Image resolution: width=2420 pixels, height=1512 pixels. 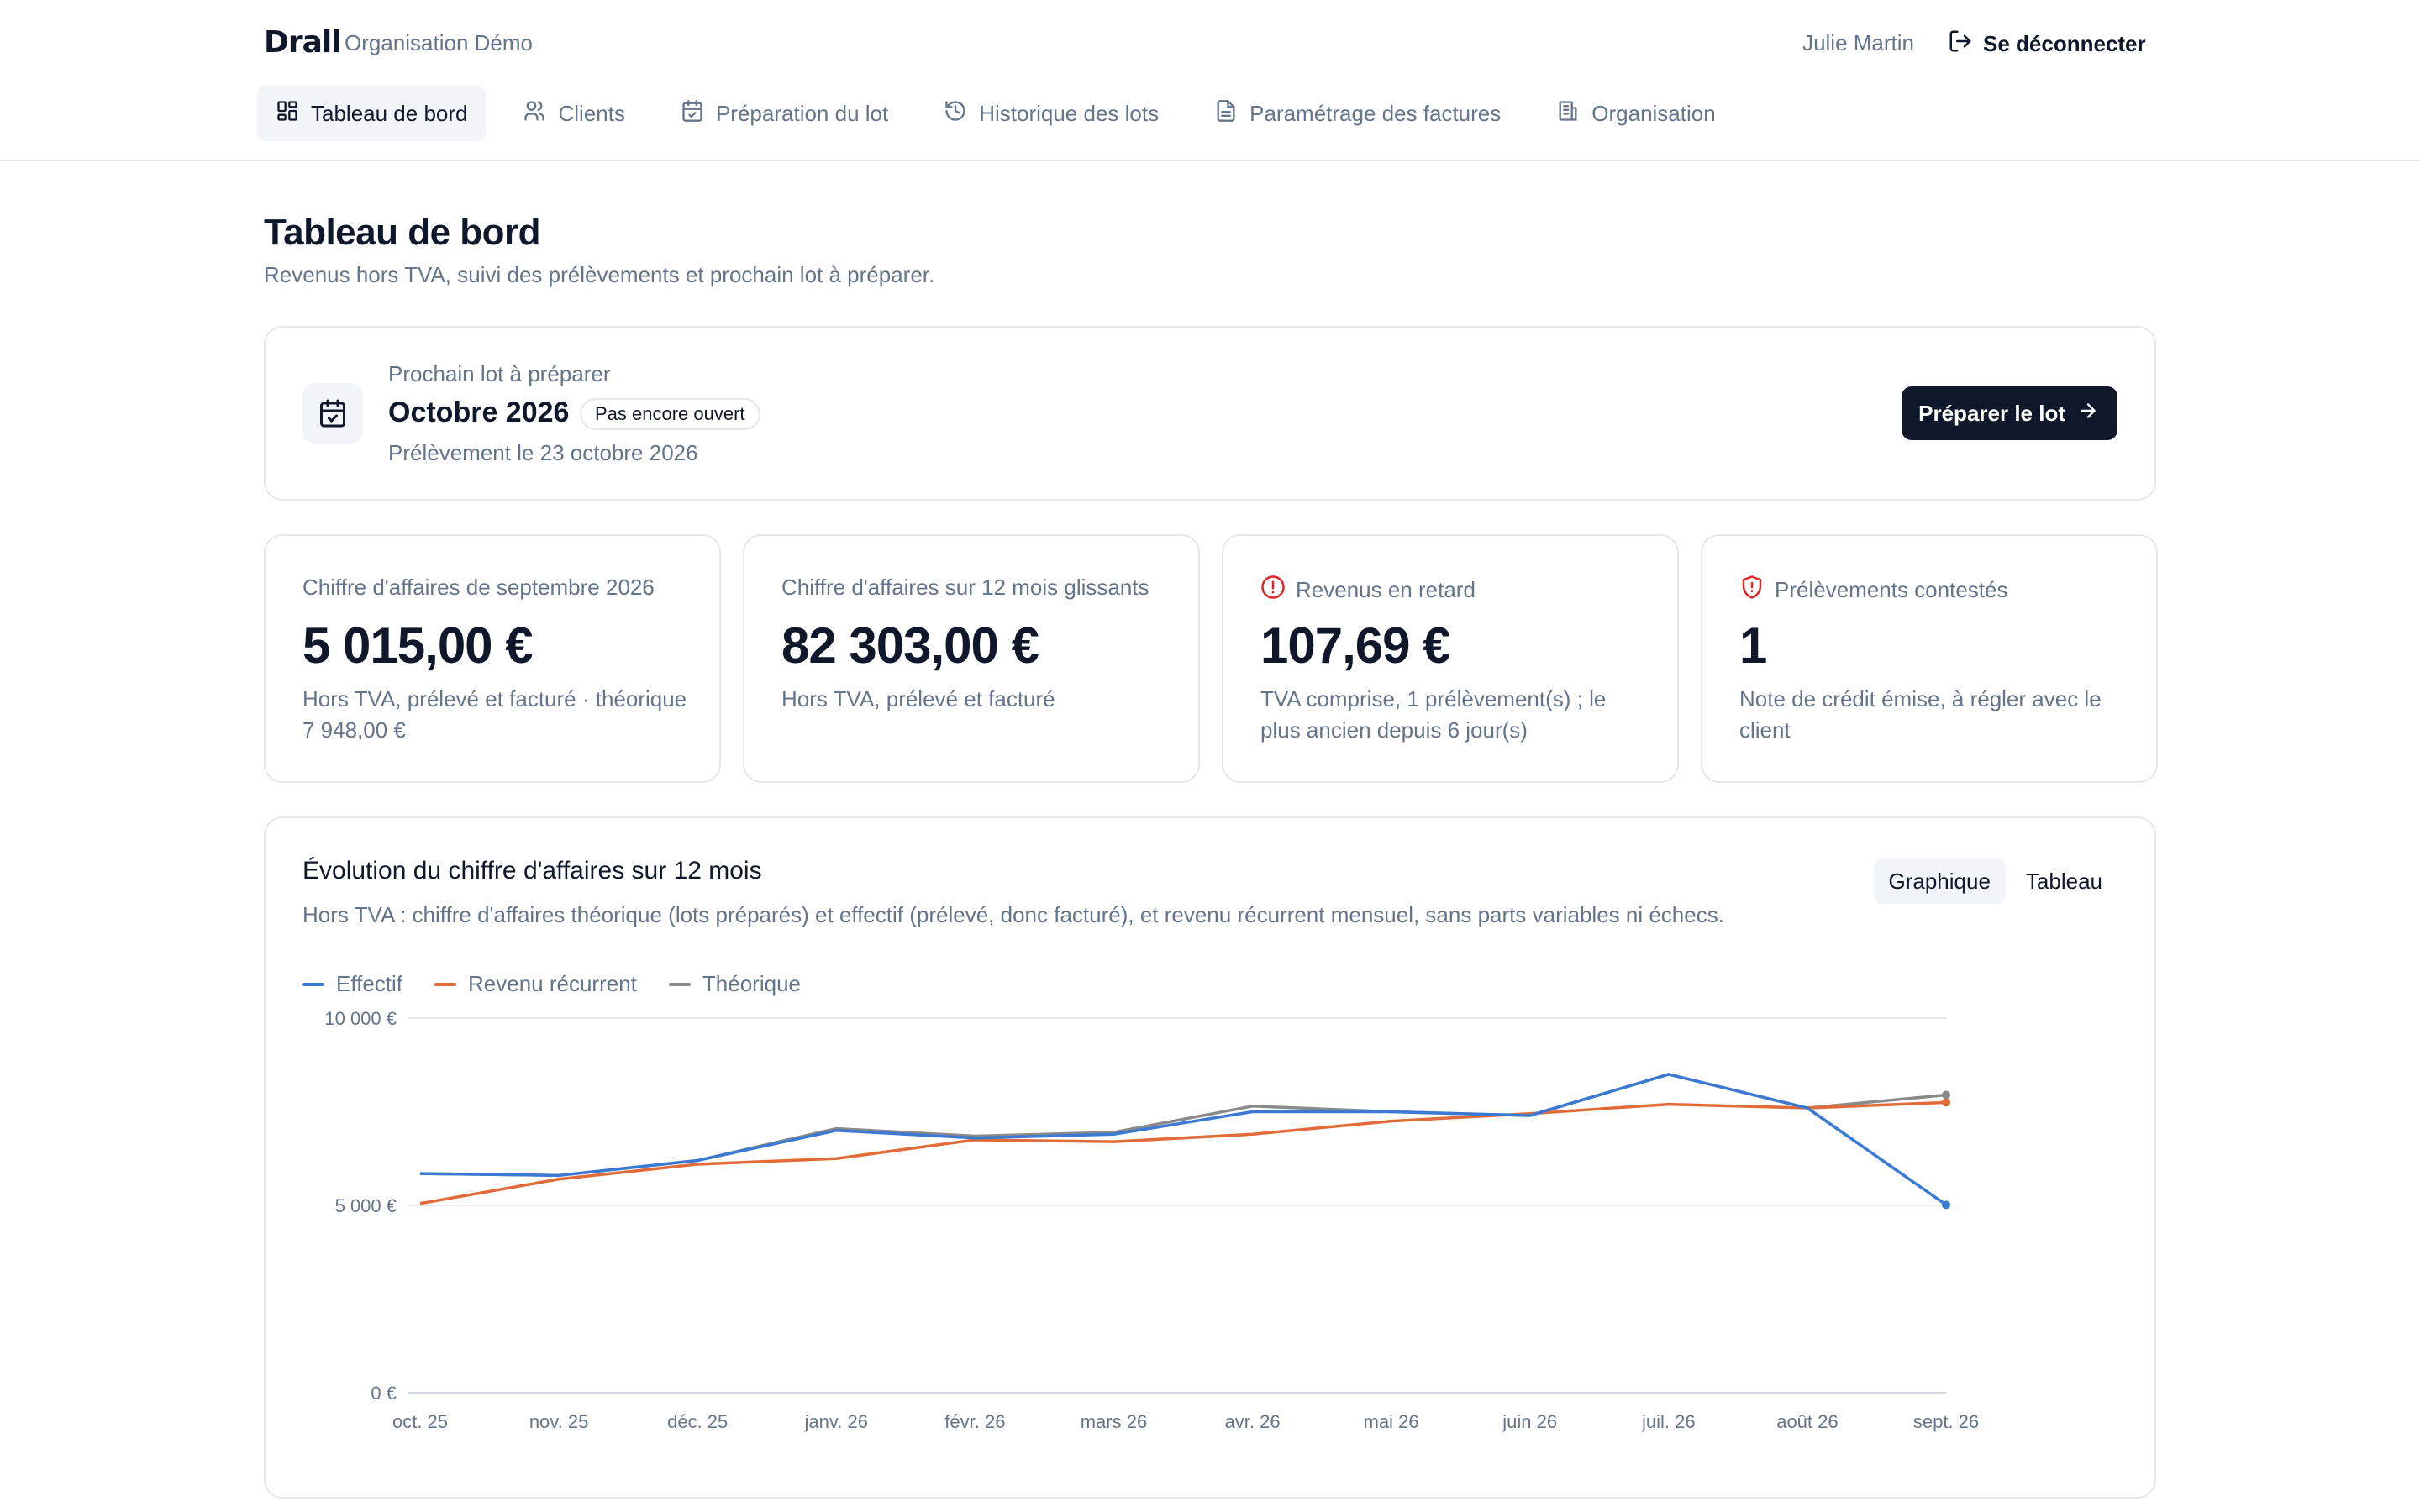 I want to click on x-tick-label: août 26, so click(x=1807, y=1421).